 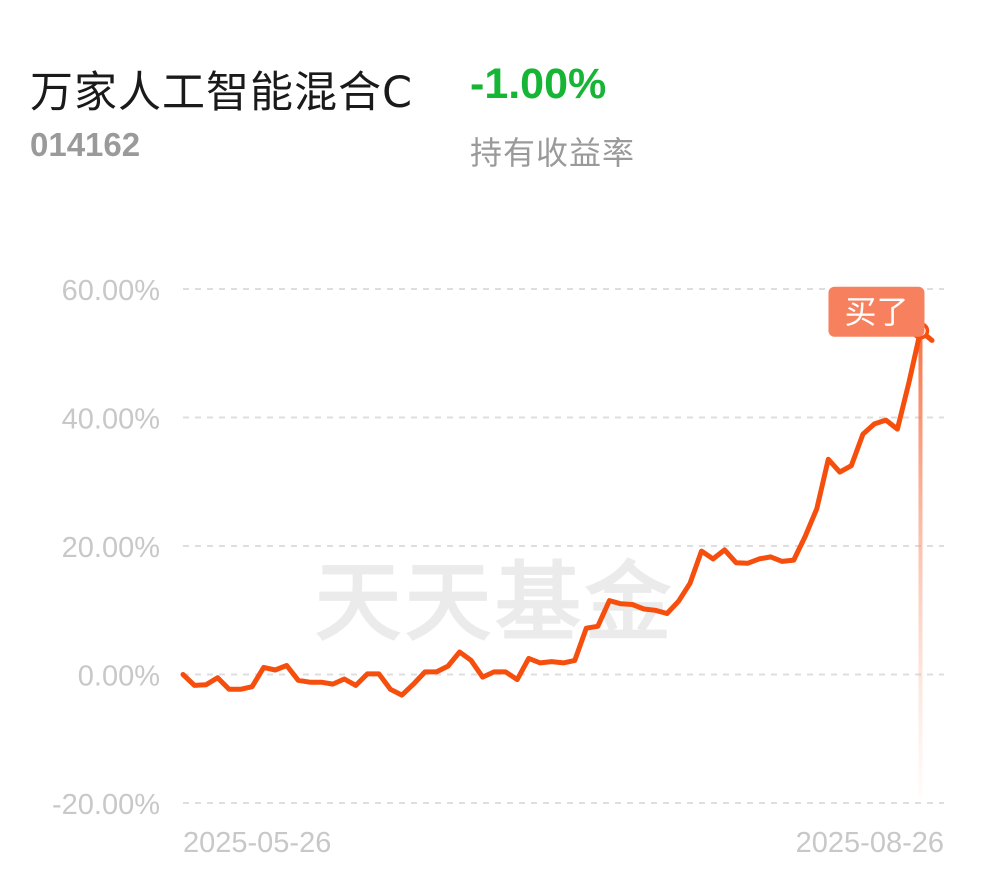 What do you see at coordinates (119, 677) in the screenshot?
I see `y-tick-label: 0.00%` at bounding box center [119, 677].